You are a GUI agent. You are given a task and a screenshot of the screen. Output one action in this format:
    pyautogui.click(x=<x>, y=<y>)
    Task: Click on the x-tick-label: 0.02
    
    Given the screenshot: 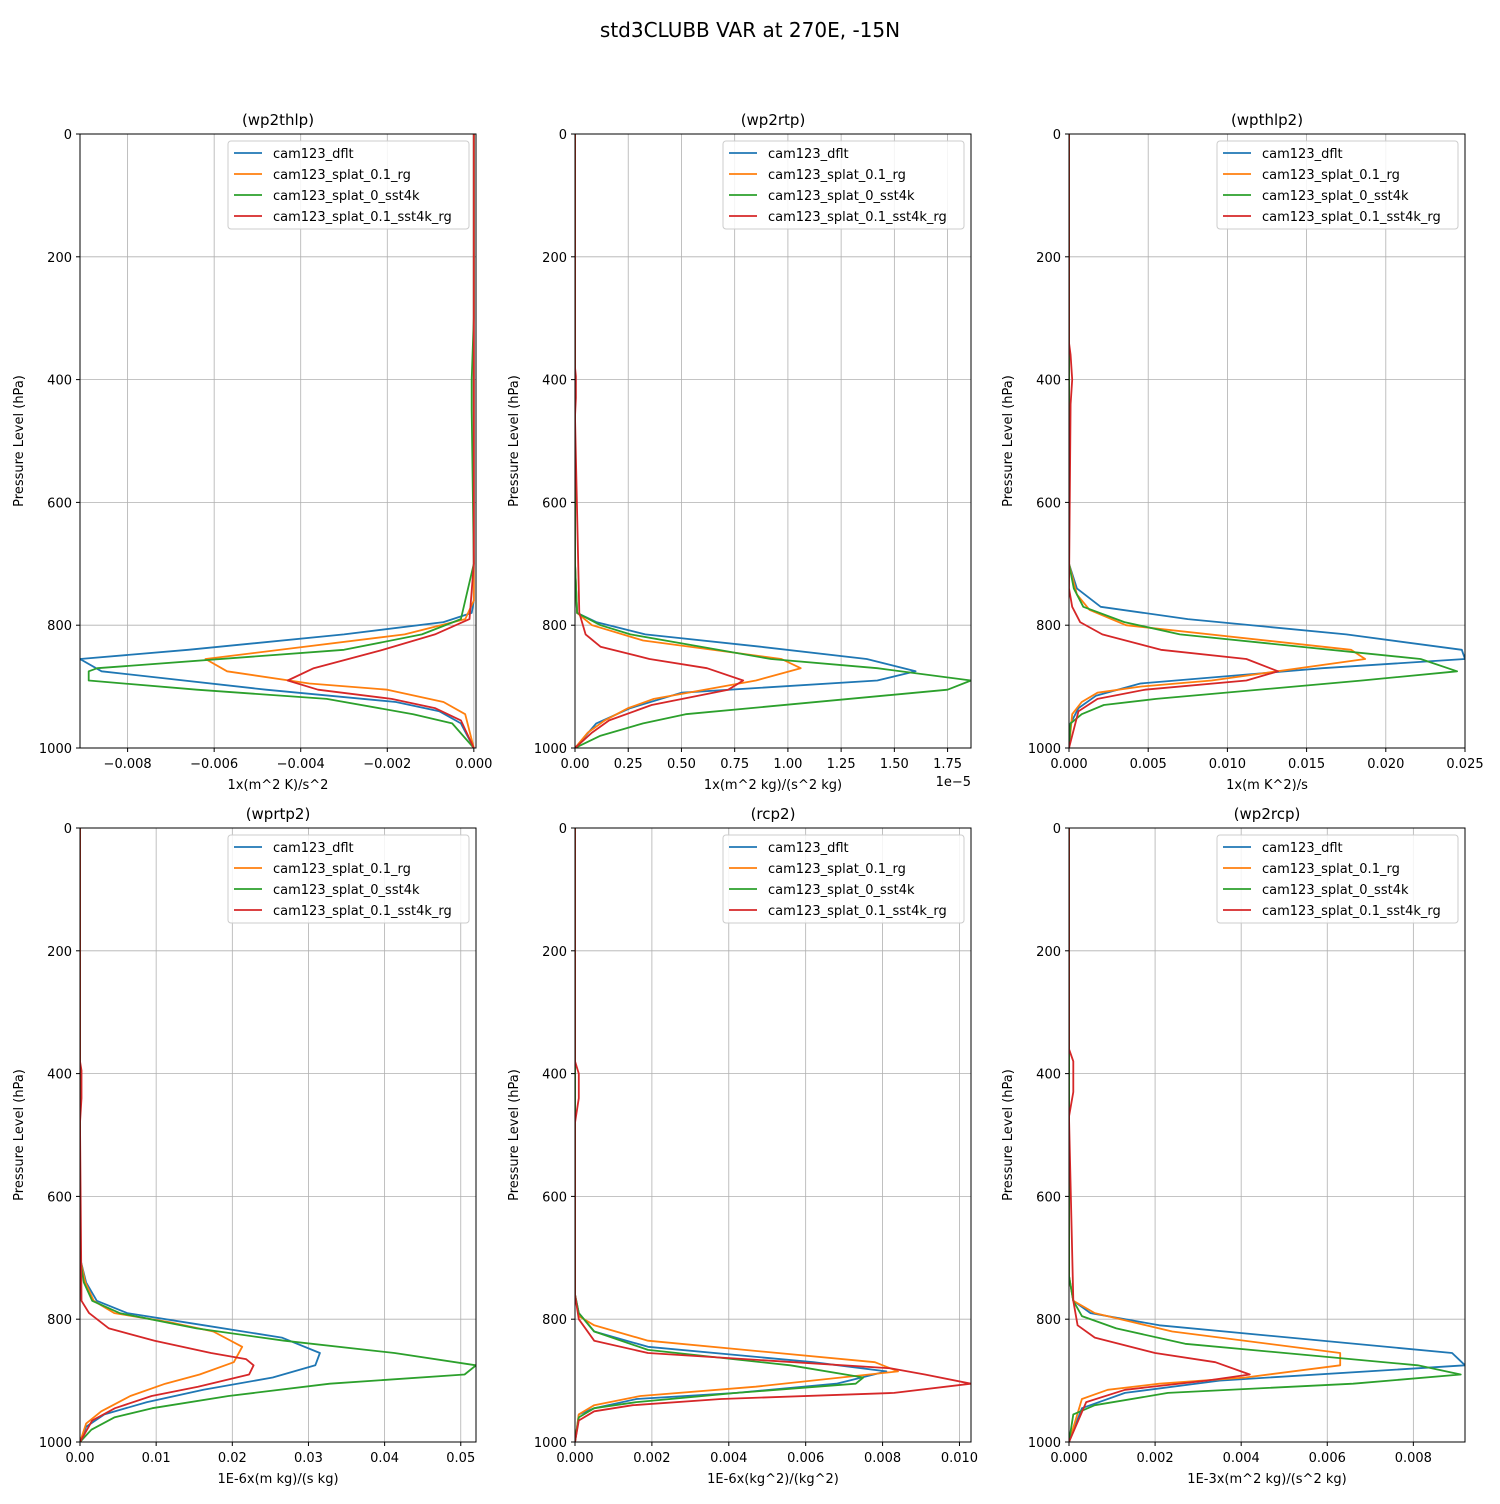 What is the action you would take?
    pyautogui.click(x=232, y=1458)
    